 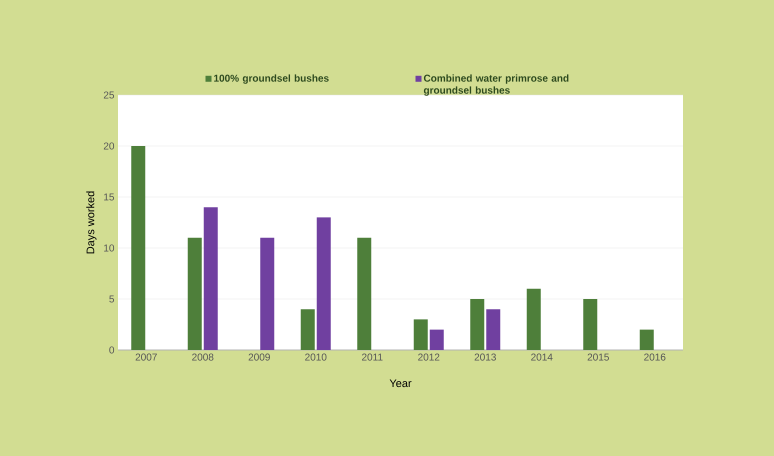 What do you see at coordinates (655, 357) in the screenshot?
I see `x-tick-label: 2016` at bounding box center [655, 357].